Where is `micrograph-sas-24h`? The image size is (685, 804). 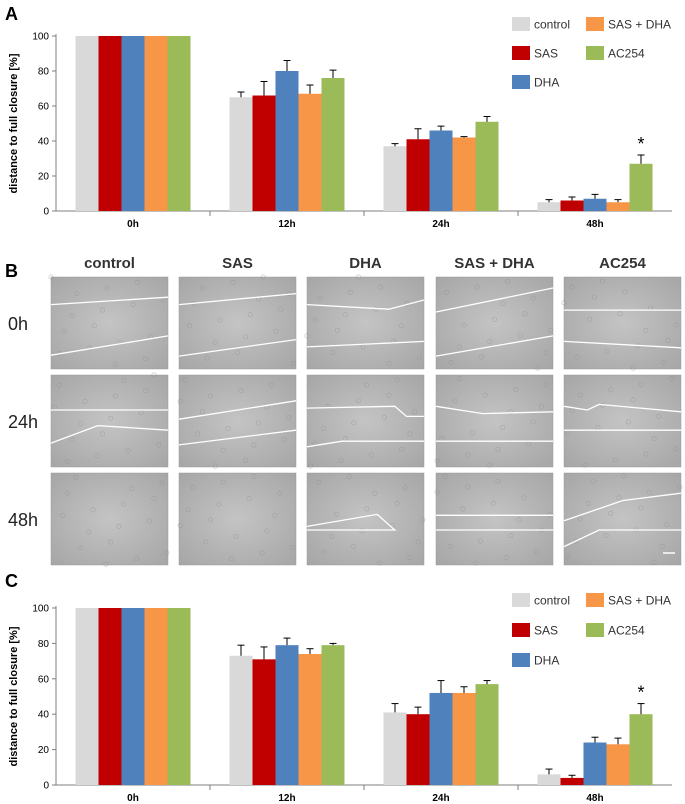 micrograph-sas-24h is located at coordinates (237, 421).